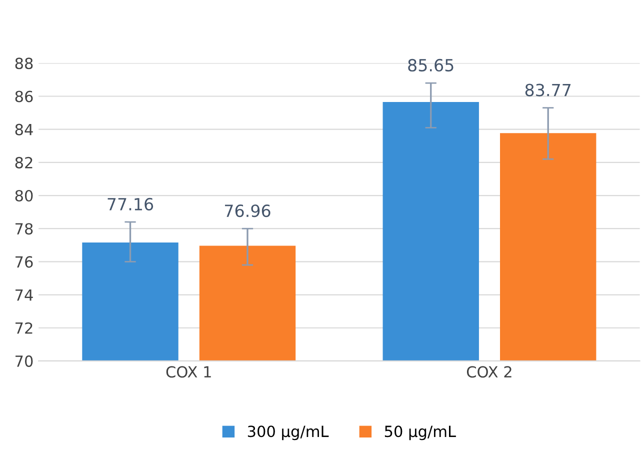  I want to click on y-tick-label: 80, so click(24, 196).